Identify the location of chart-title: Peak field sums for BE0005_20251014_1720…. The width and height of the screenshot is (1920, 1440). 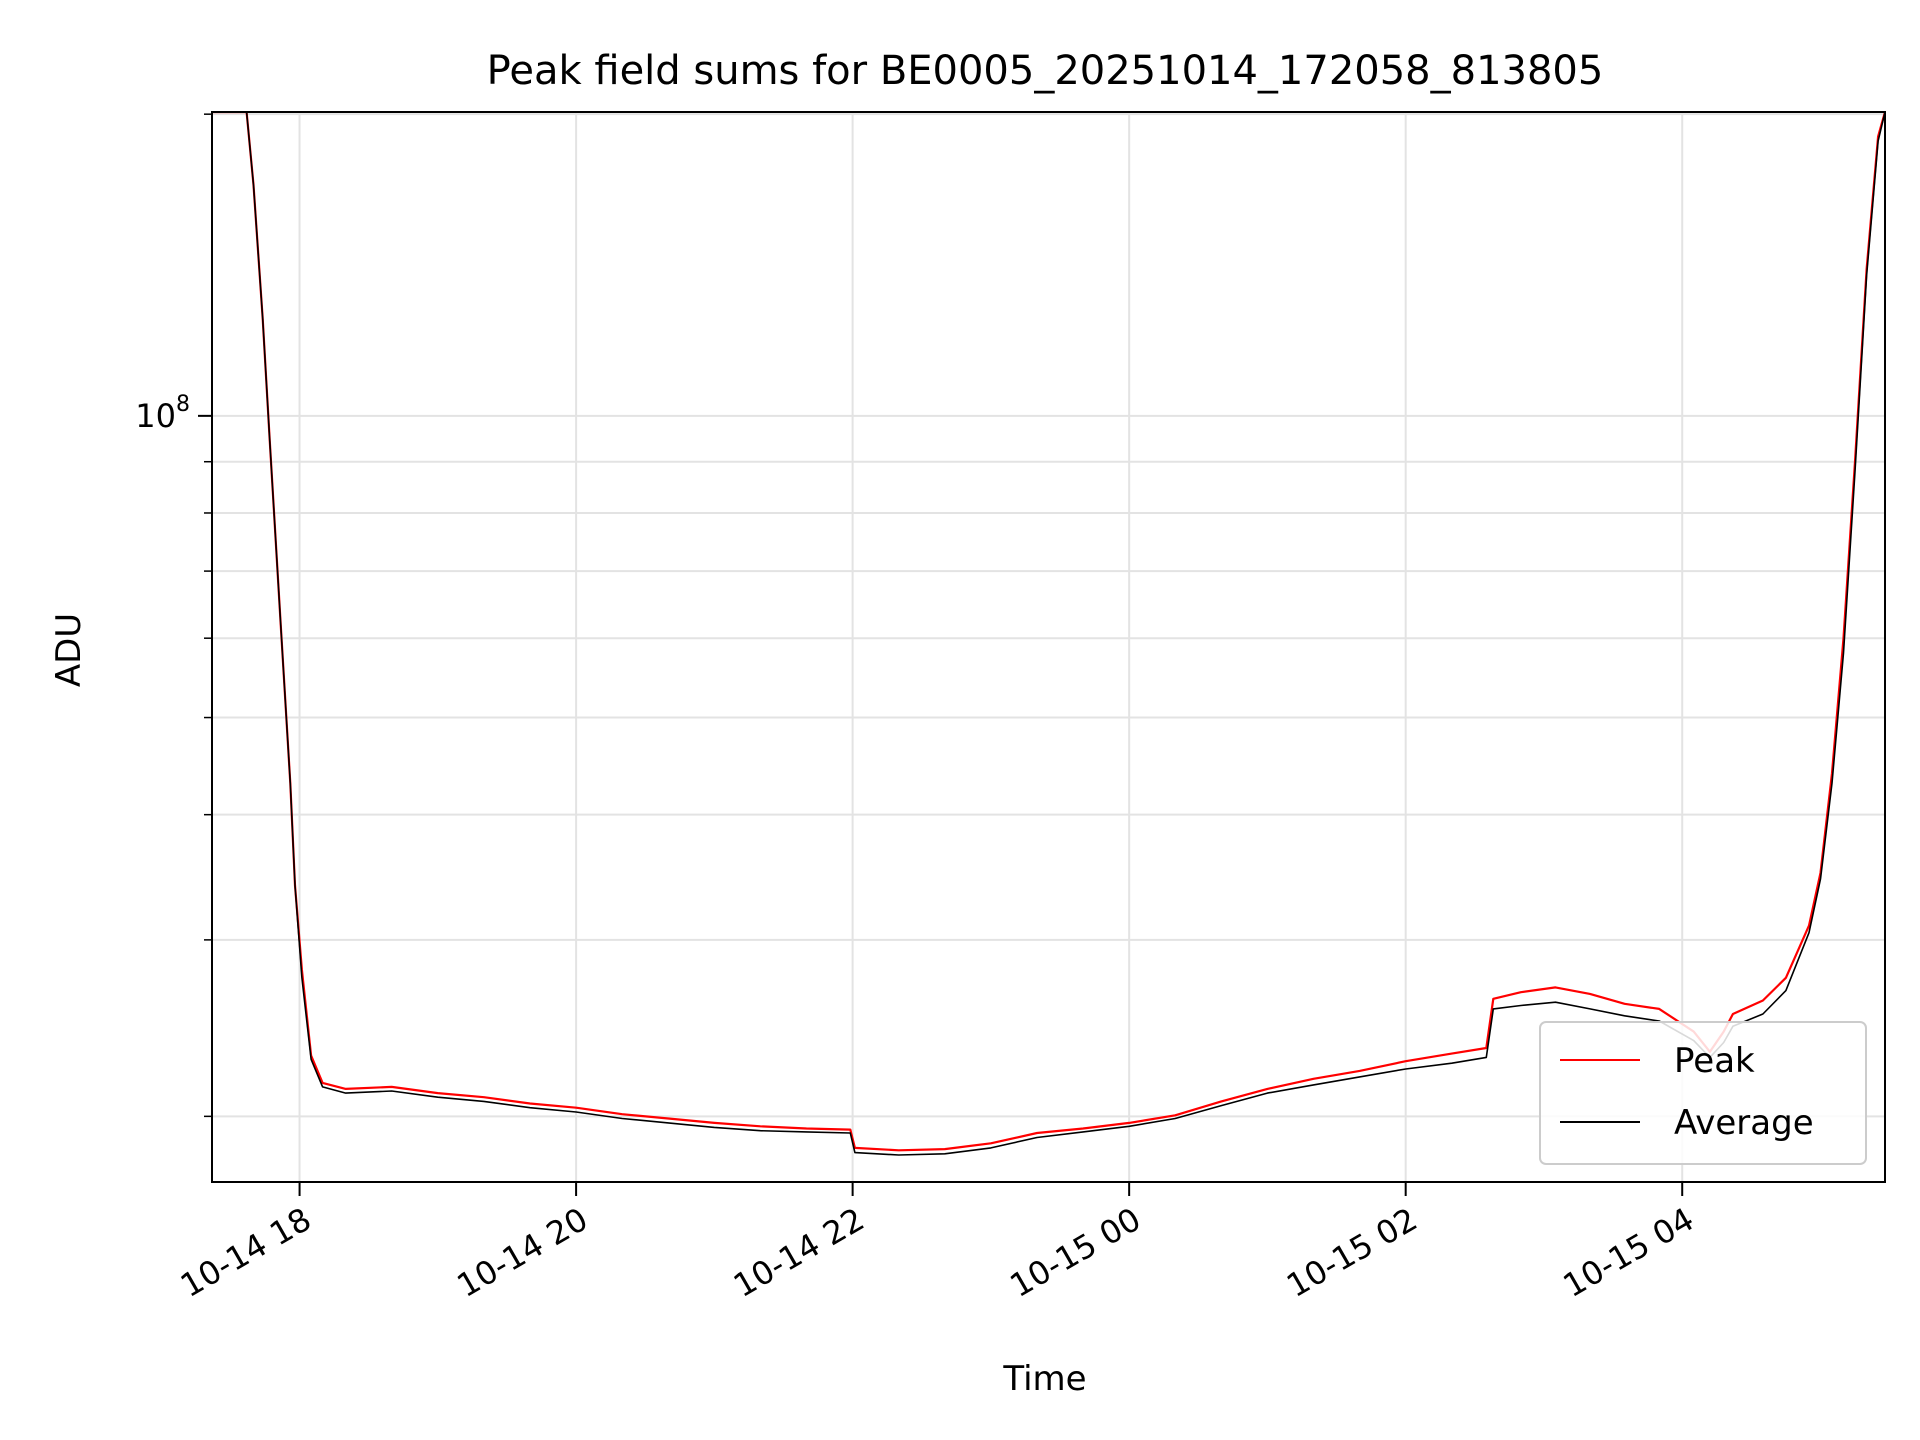
(1045, 71).